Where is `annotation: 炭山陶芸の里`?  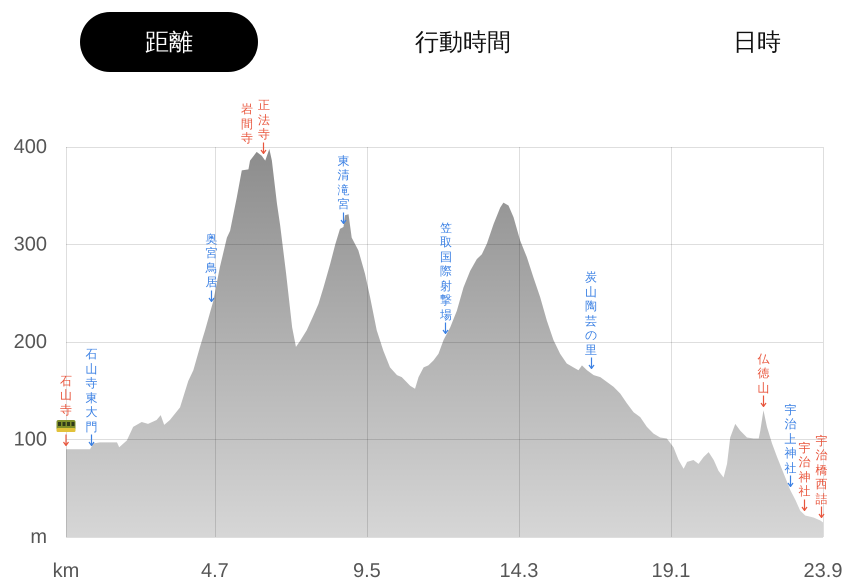 annotation: 炭山陶芸の里 is located at coordinates (591, 314).